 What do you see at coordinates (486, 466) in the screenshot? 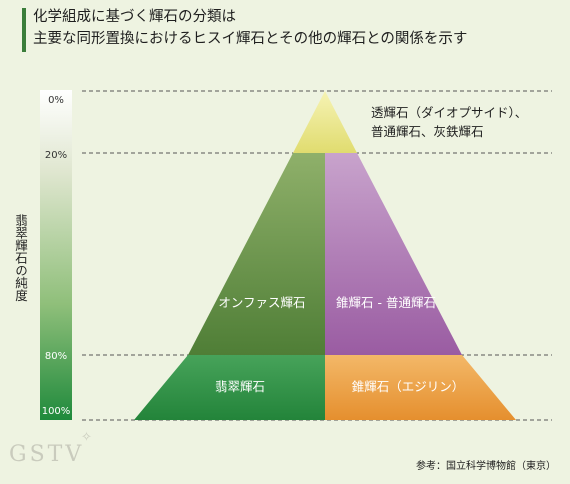
I see `source-credit: 参考：国立科学博物館（東京）` at bounding box center [486, 466].